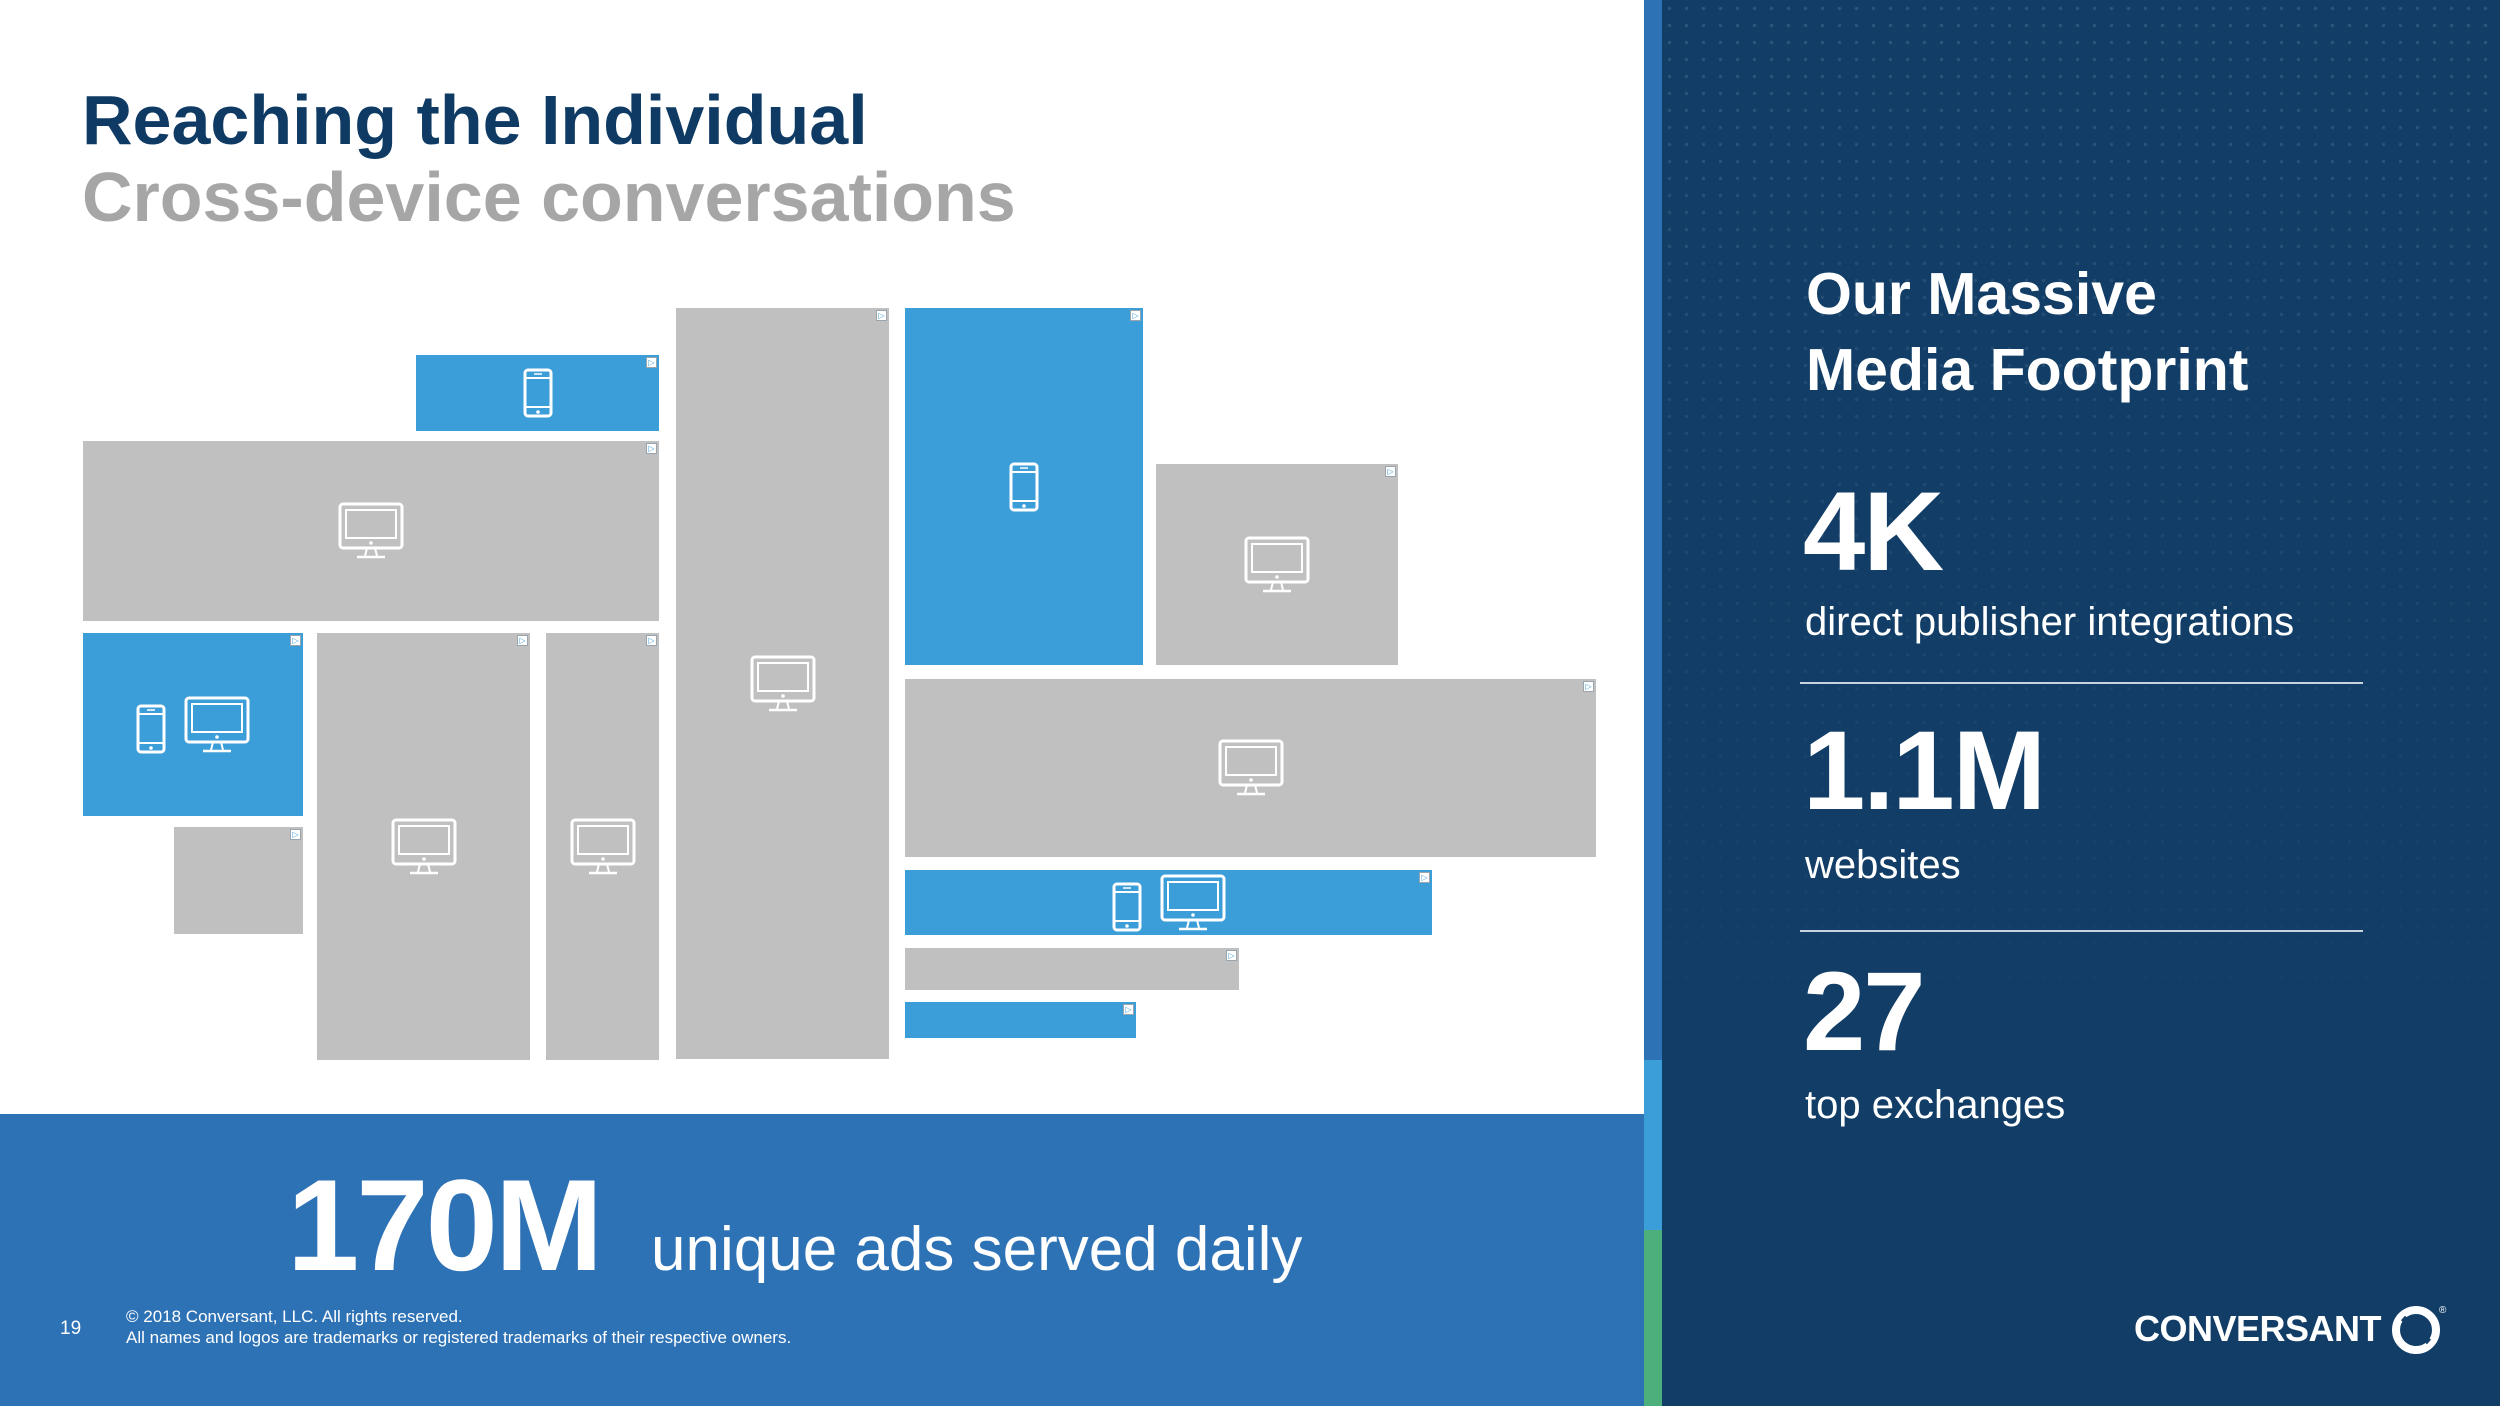 This screenshot has width=2500, height=1406. I want to click on stat-label: direct publisher integrations, so click(2050, 622).